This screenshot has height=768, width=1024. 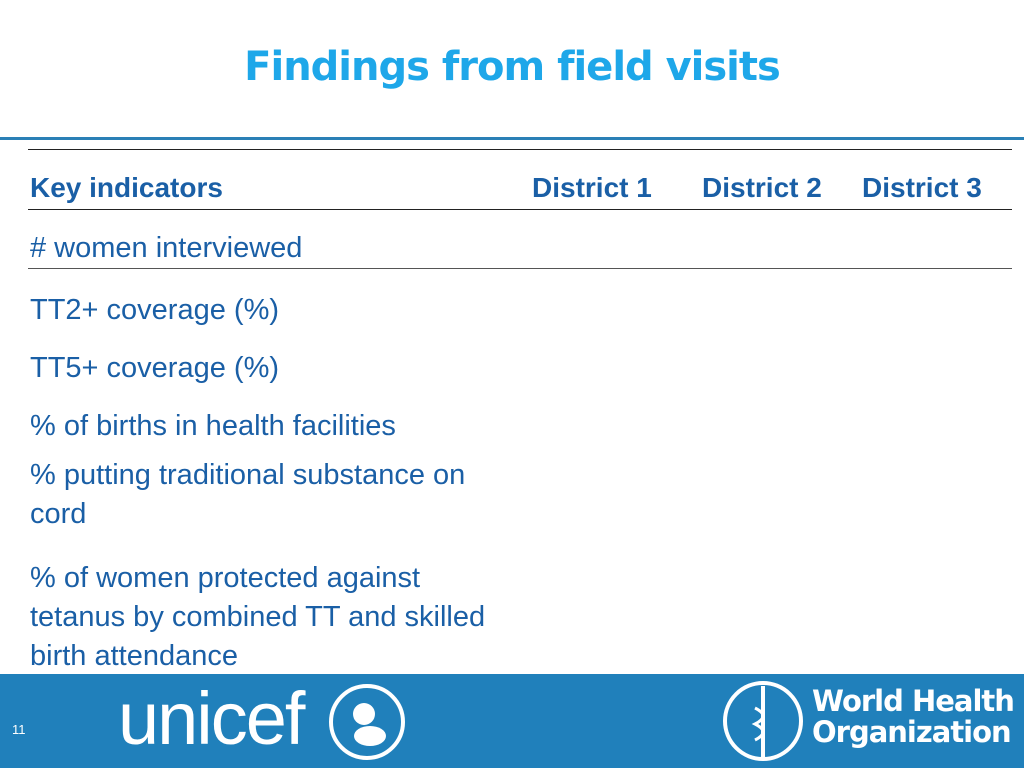 What do you see at coordinates (762, 187) in the screenshot?
I see `column-header: District 2` at bounding box center [762, 187].